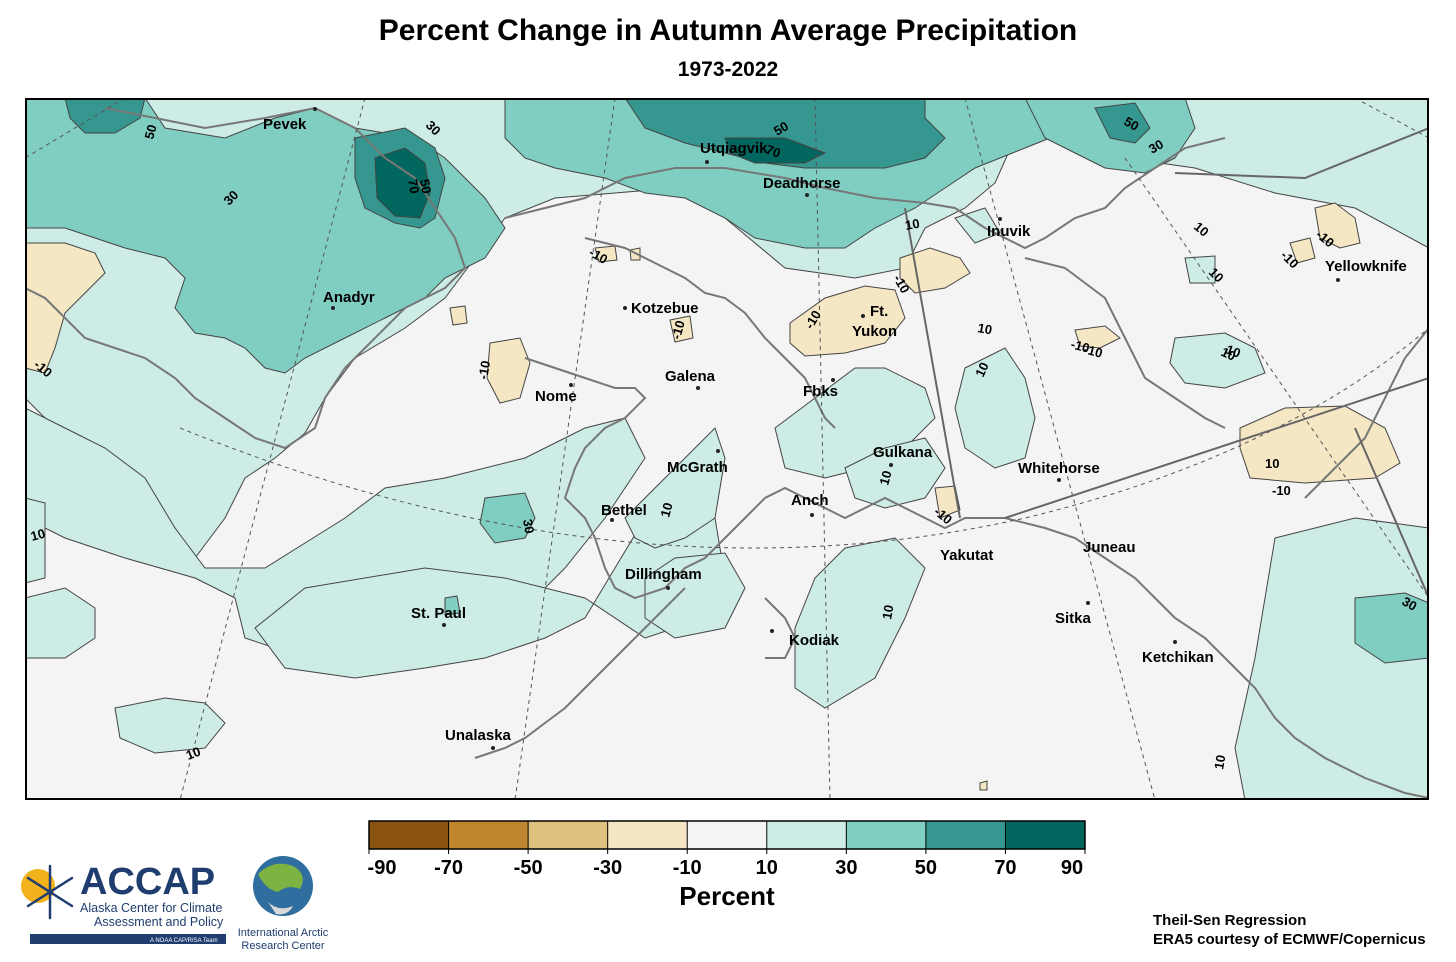  I want to click on map-subtitle: 1973-2022, so click(728, 69).